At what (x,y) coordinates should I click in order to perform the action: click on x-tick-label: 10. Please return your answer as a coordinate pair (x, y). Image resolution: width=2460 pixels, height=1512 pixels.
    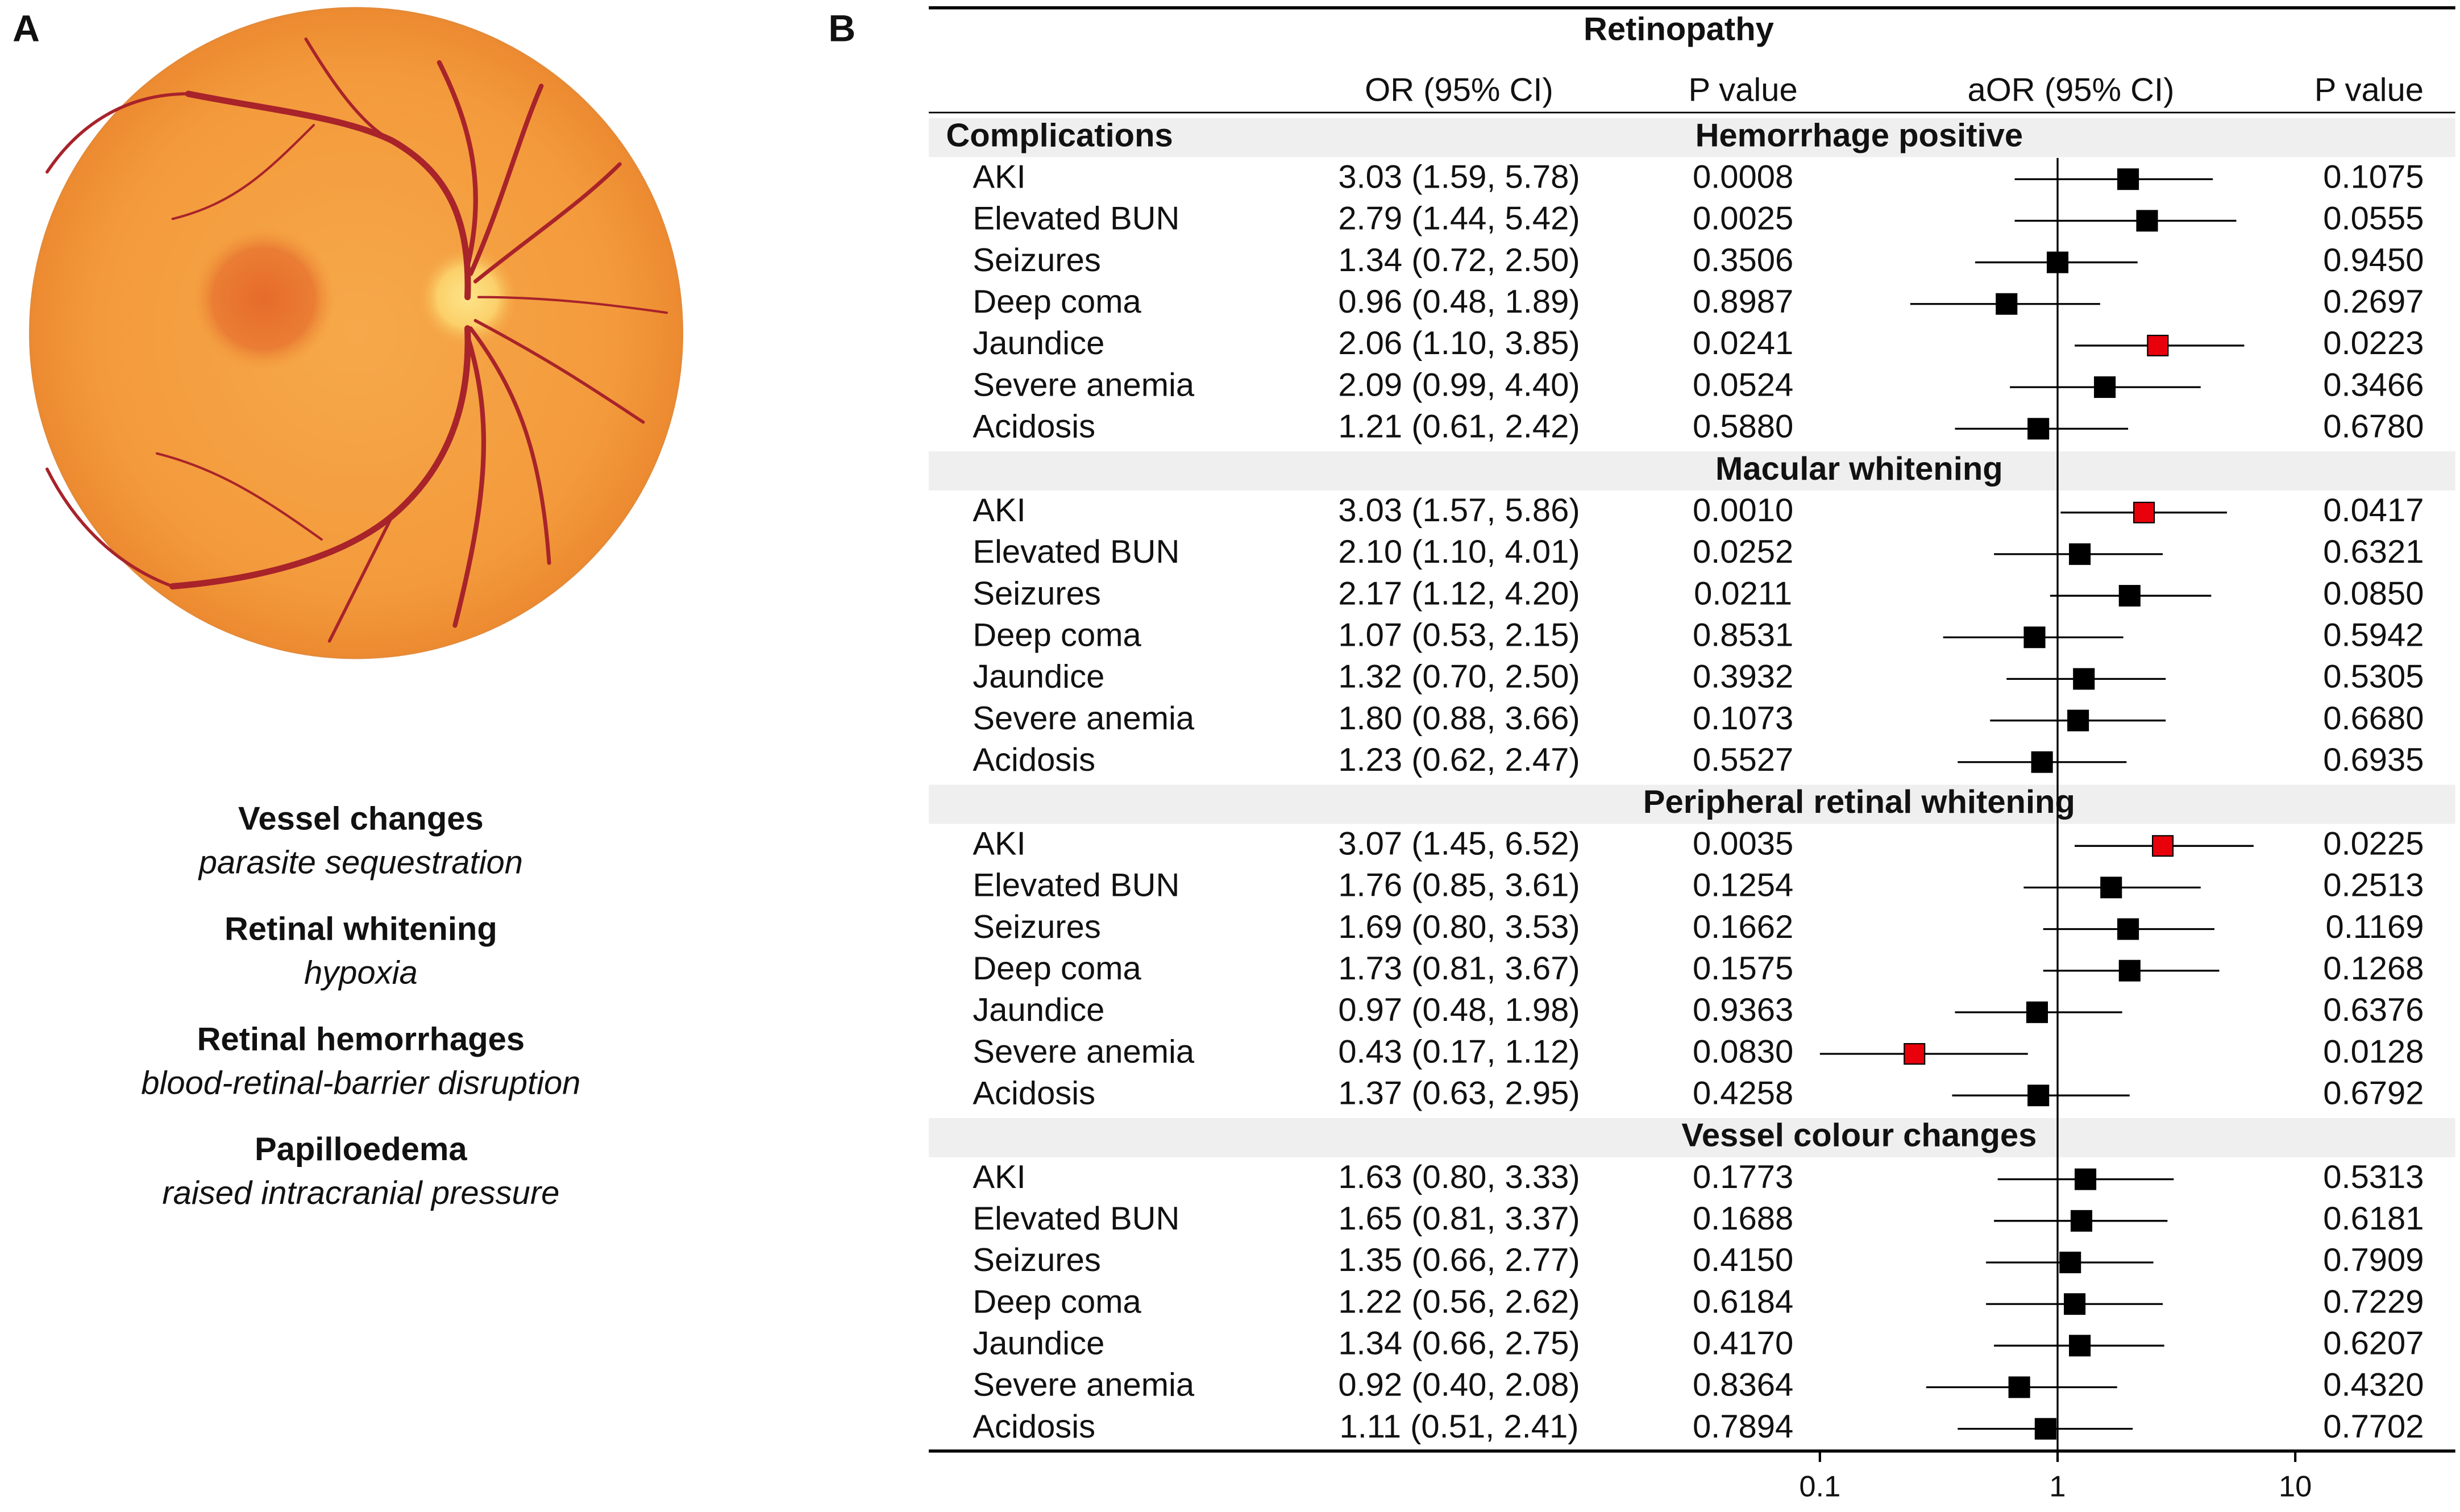
    Looking at the image, I should click on (2295, 1487).